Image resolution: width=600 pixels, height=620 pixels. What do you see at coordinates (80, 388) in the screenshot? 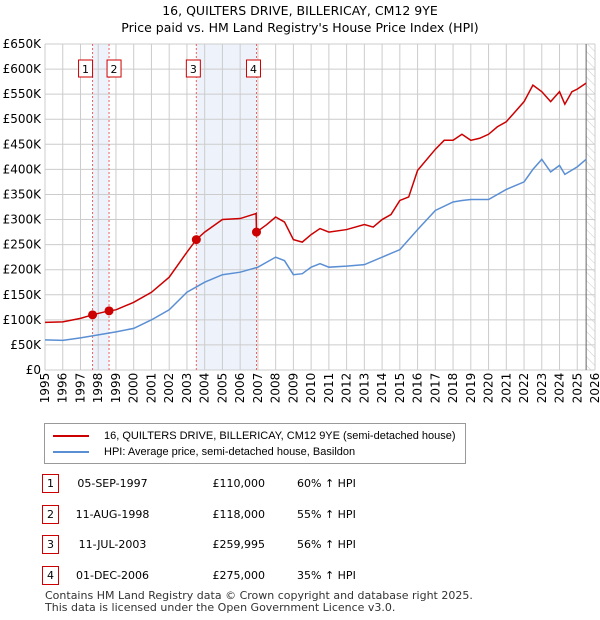
I see `x-tick-label: 1997` at bounding box center [80, 388].